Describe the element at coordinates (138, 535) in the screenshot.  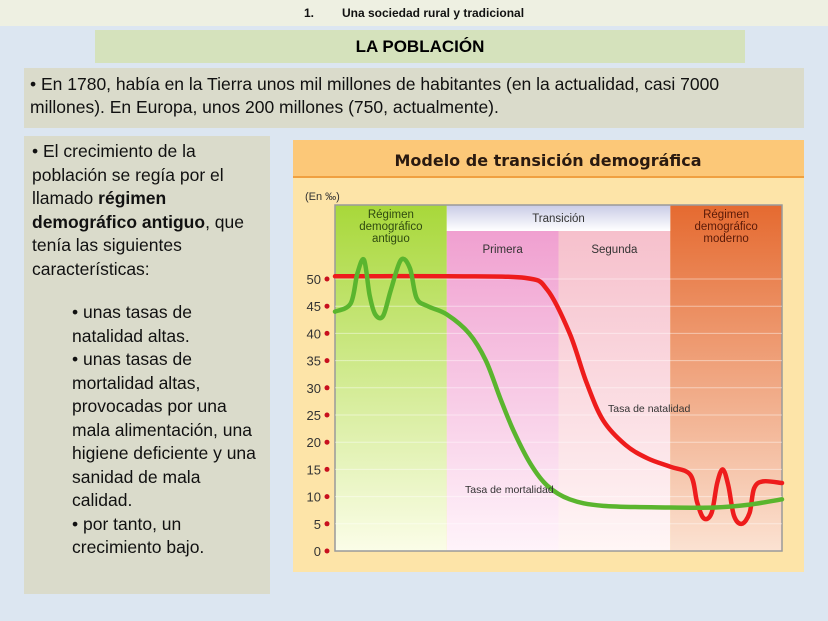
I see `list-item: • por tanto, un crecimiento bajo.` at that location.